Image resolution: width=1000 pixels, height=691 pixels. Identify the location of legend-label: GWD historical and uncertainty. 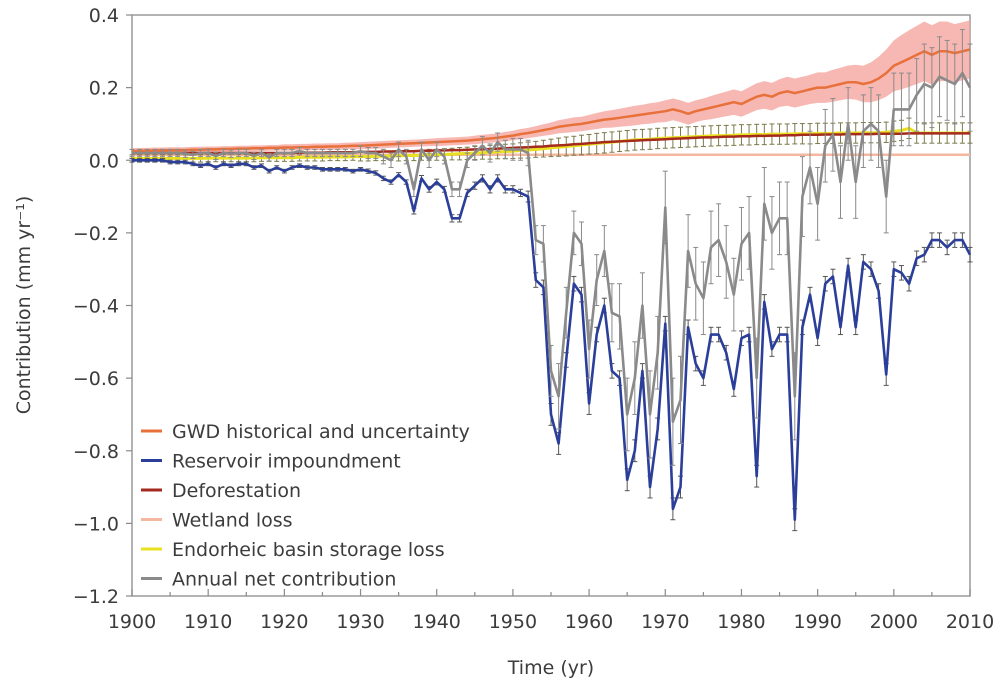
(321, 432).